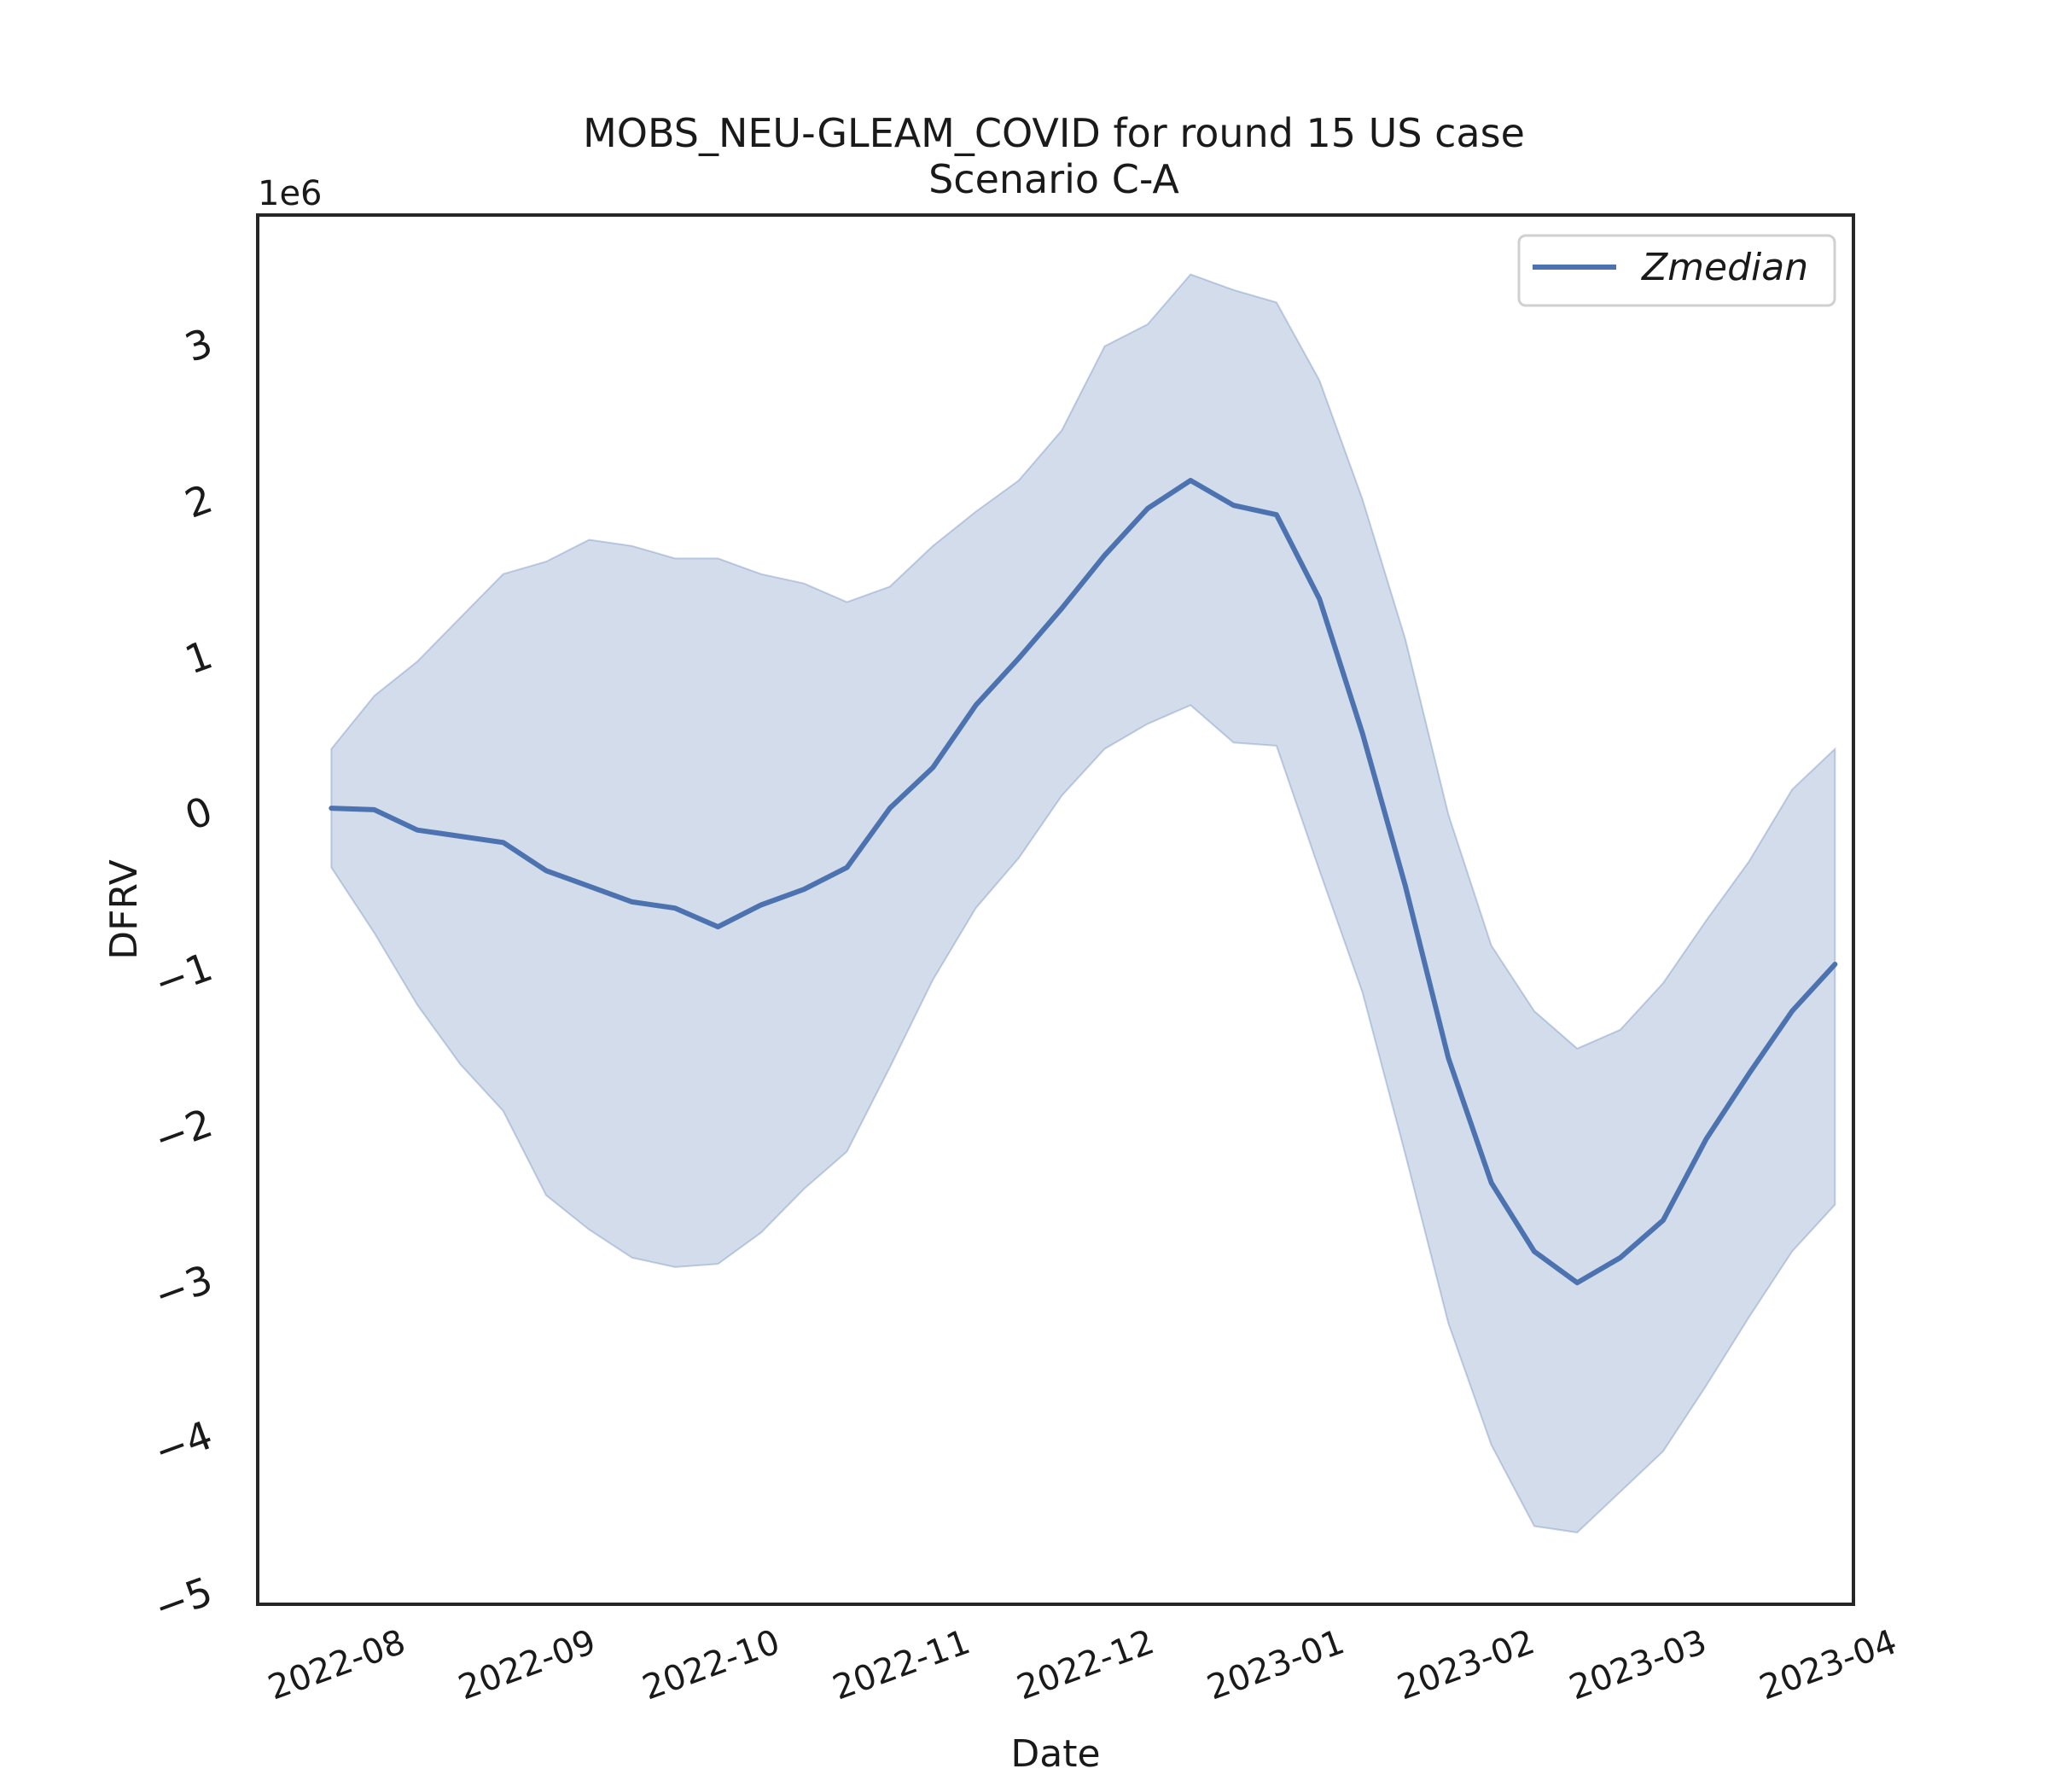 This screenshot has height=1792, width=2048. I want to click on x-tick-label: 2023-01, so click(1276, 1665).